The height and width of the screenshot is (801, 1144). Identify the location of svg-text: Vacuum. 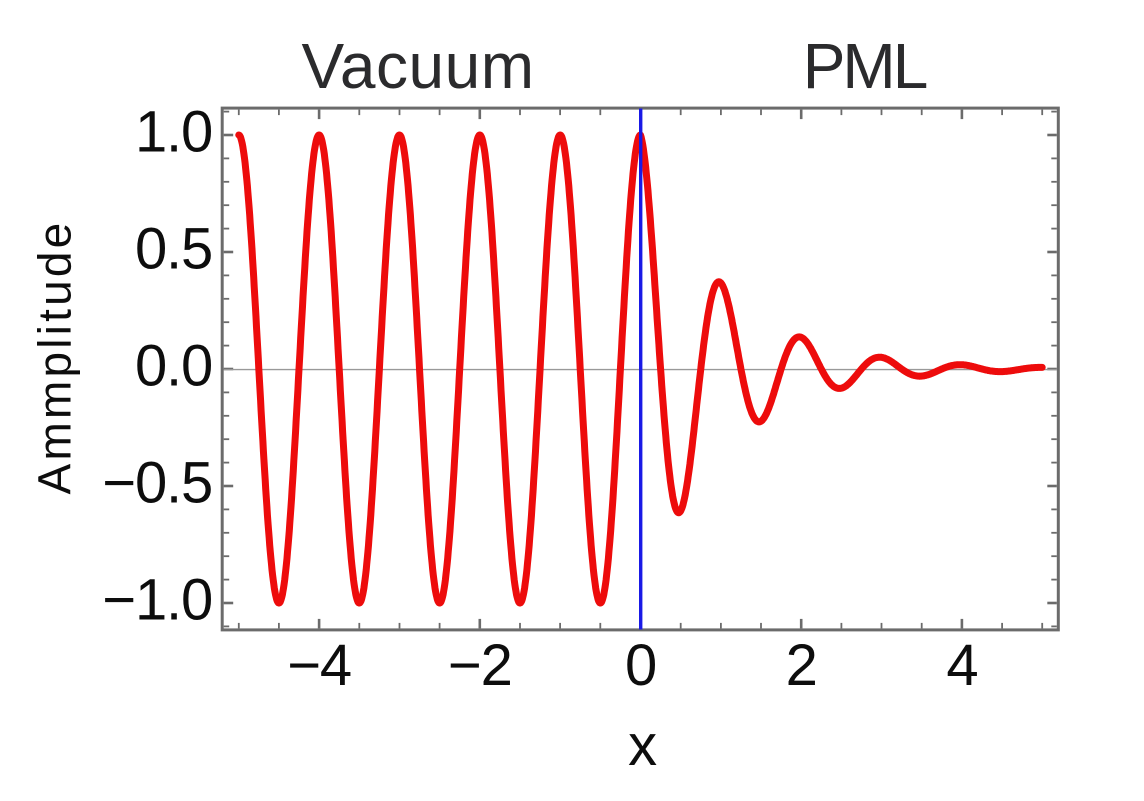
(417, 66).